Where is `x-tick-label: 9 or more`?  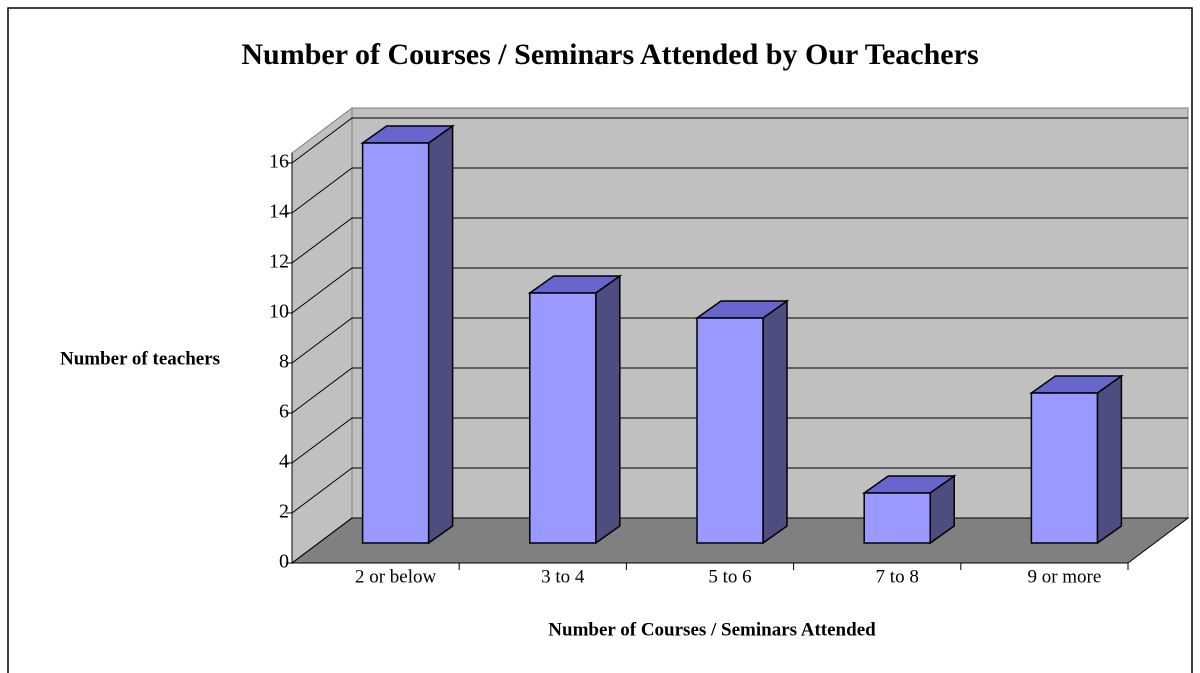 x-tick-label: 9 or more is located at coordinates (1064, 576).